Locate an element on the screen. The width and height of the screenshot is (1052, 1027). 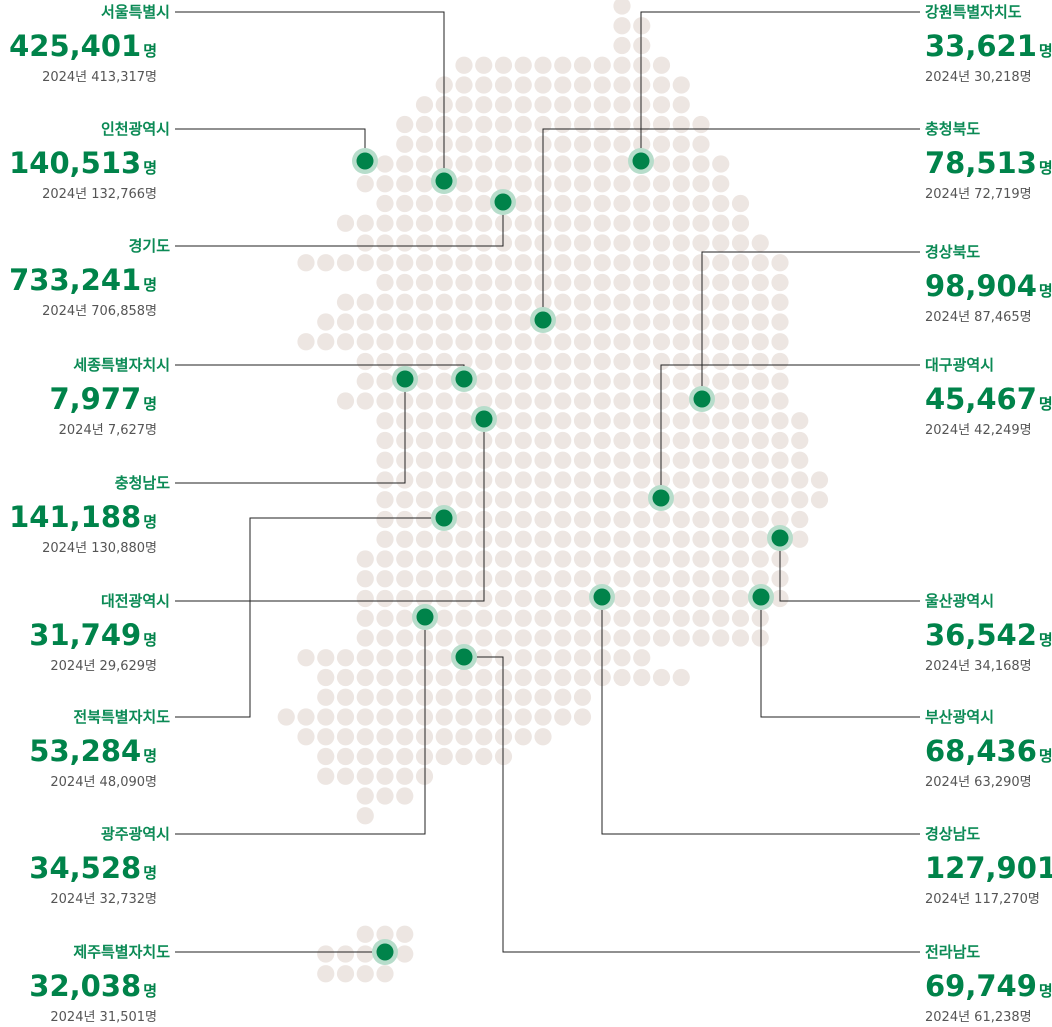
region-name: 대전광역시 is located at coordinates (135, 601).